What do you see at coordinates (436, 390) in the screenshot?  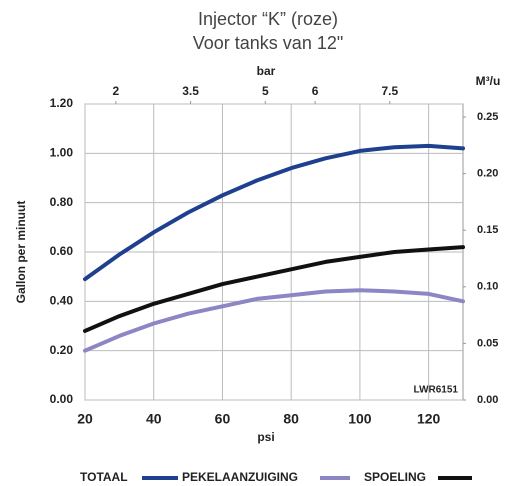 I see `annotation: LWR6151` at bounding box center [436, 390].